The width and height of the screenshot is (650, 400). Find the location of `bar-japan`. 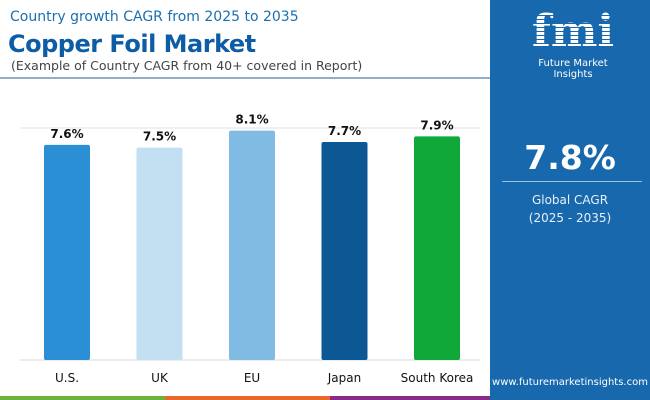

bar-japan is located at coordinates (344, 250).